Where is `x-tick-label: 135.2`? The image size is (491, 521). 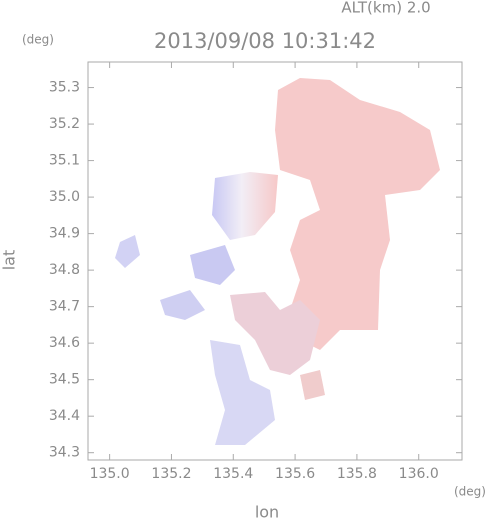 x-tick-label: 135.2 is located at coordinates (171, 474).